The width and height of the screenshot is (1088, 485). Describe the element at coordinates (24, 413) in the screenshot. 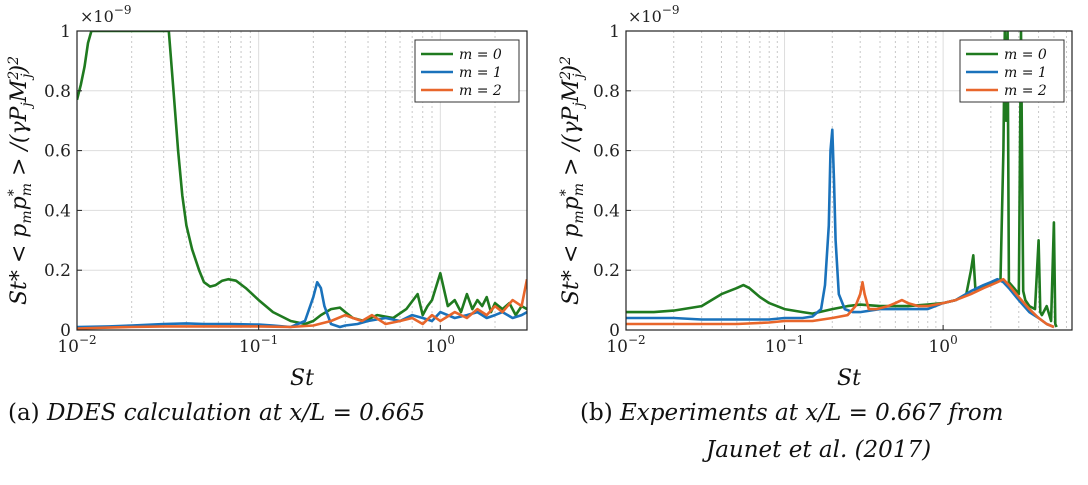

I see `caption-a-label: (a)` at that location.